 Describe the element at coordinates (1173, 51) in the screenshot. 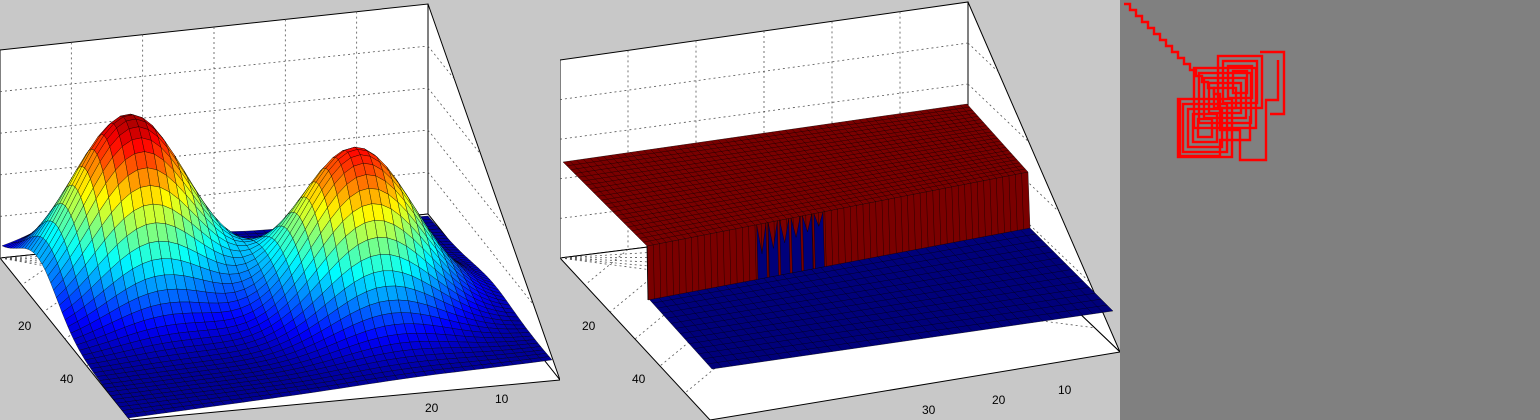

I see `staircase-path` at that location.